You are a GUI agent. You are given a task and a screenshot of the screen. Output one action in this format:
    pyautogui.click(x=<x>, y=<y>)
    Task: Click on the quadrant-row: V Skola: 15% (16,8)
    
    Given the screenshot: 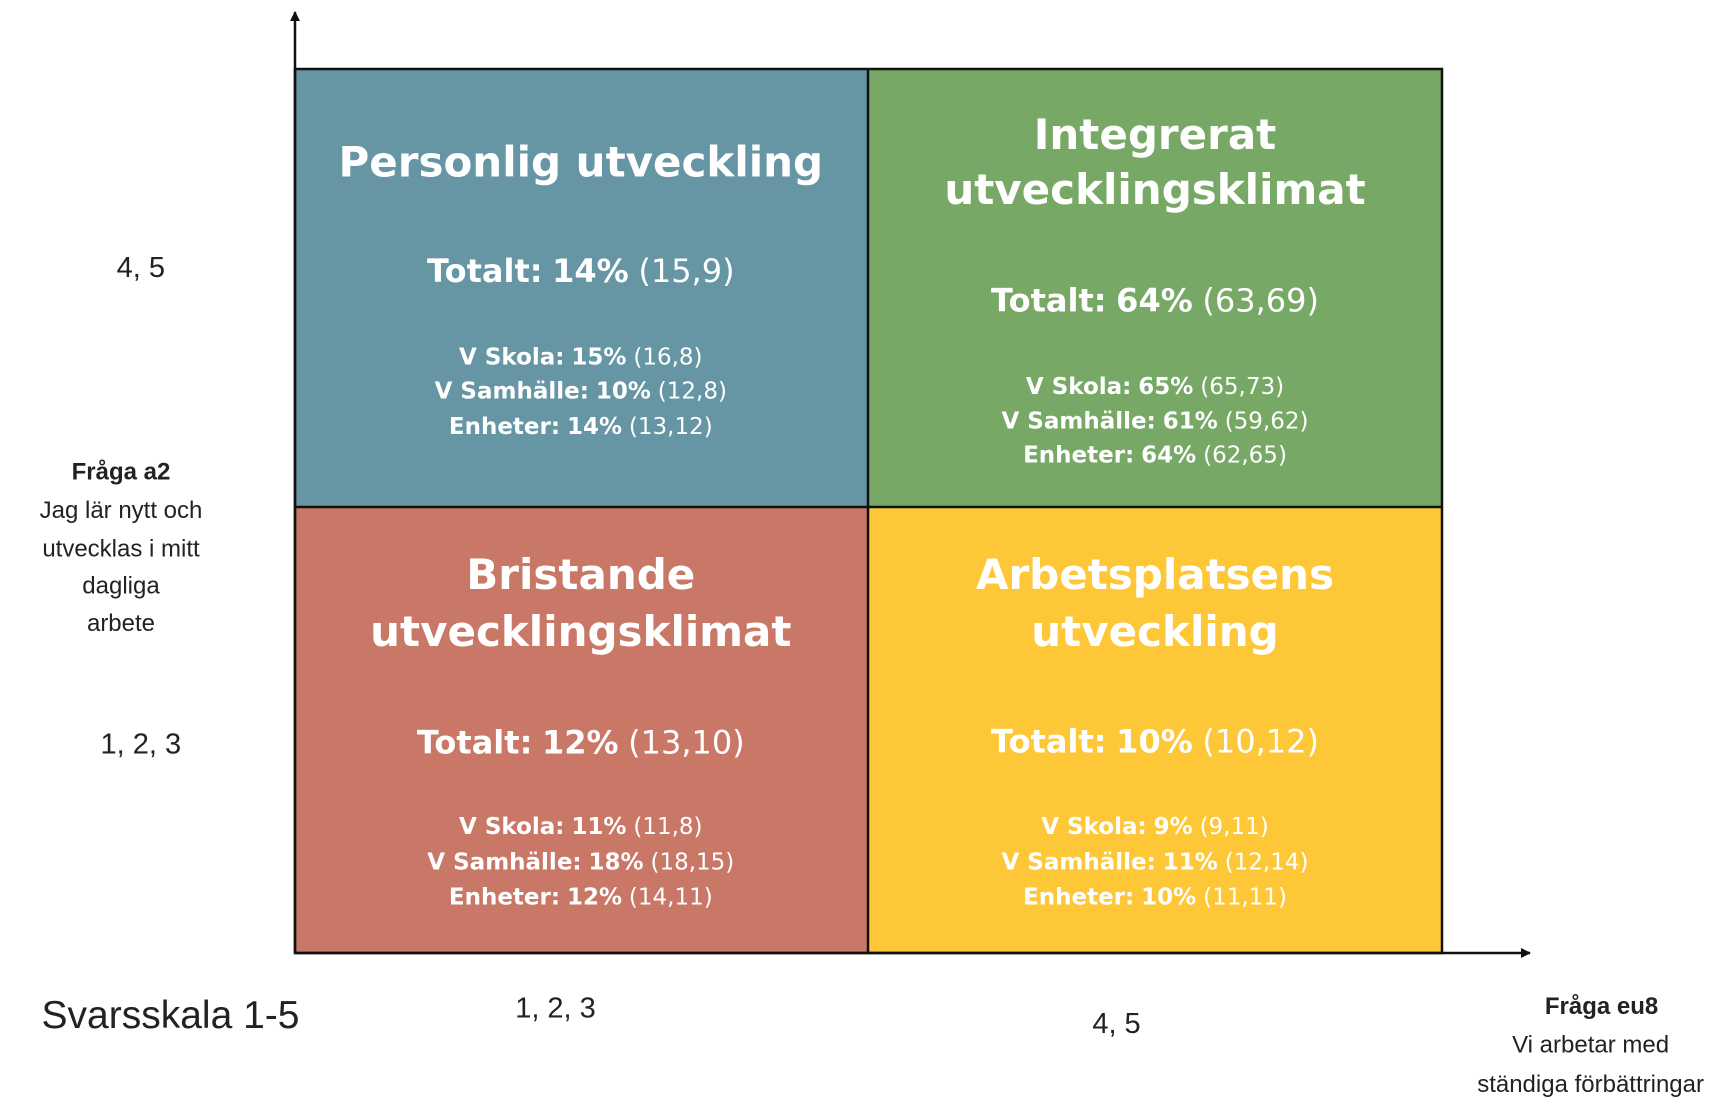 What is the action you would take?
    pyautogui.click(x=581, y=357)
    